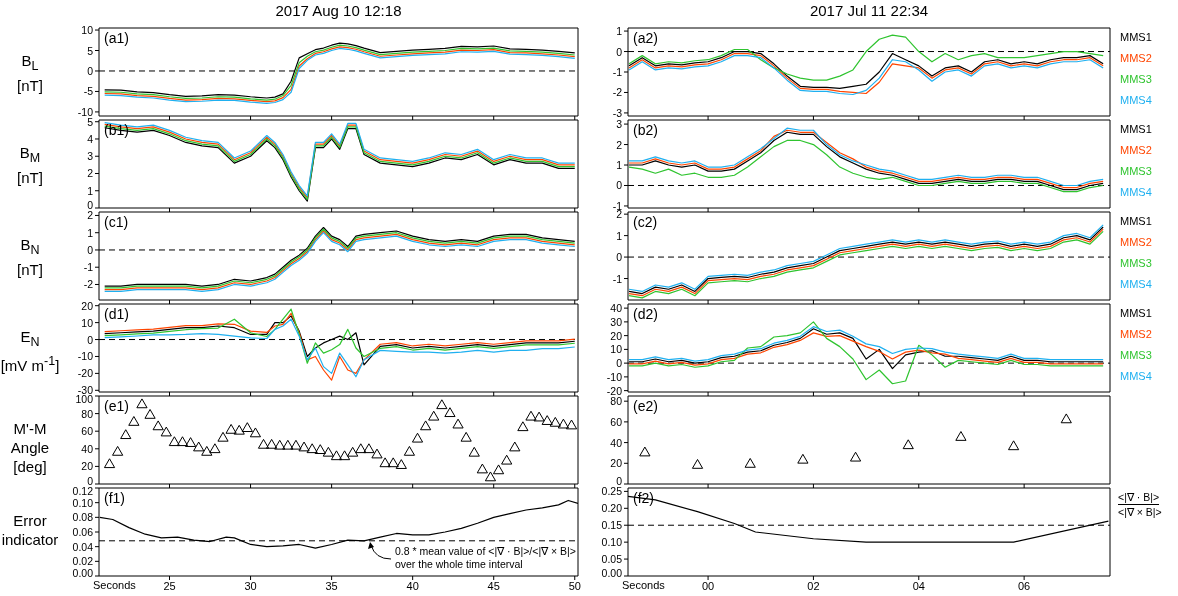 The height and width of the screenshot is (596, 1178). Describe the element at coordinates (1140, 512) in the screenshot. I see `text: <|∇ × B|>` at that location.